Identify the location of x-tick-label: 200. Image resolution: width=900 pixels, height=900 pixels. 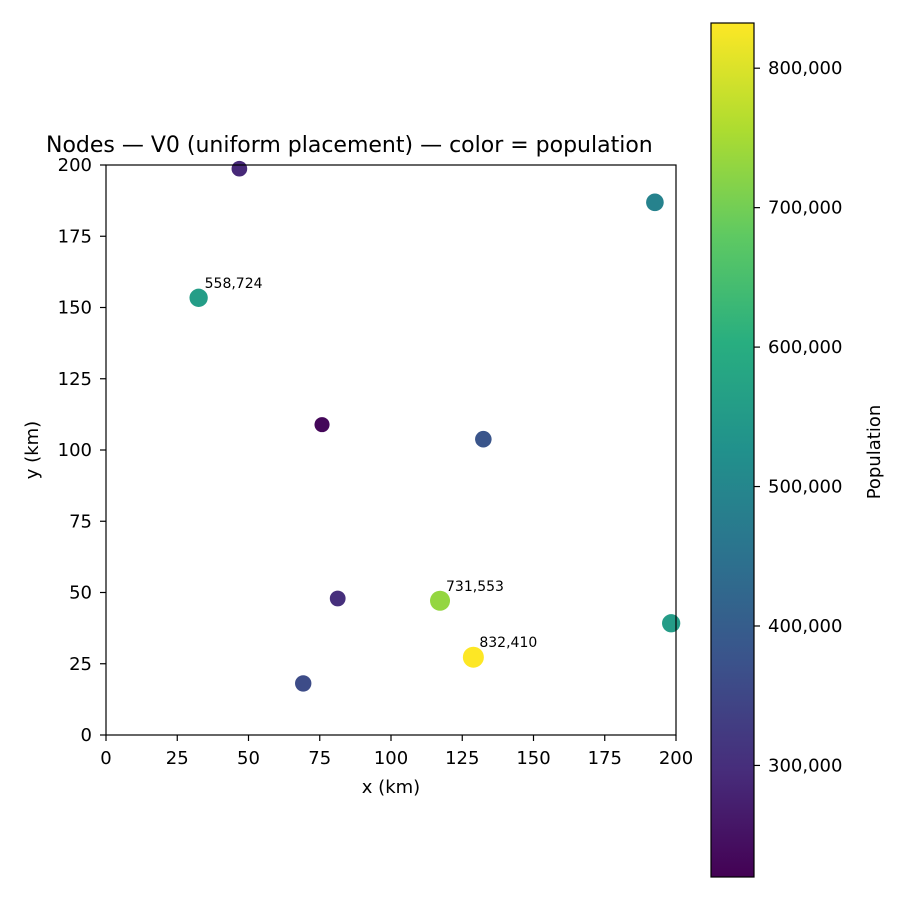
(676, 758).